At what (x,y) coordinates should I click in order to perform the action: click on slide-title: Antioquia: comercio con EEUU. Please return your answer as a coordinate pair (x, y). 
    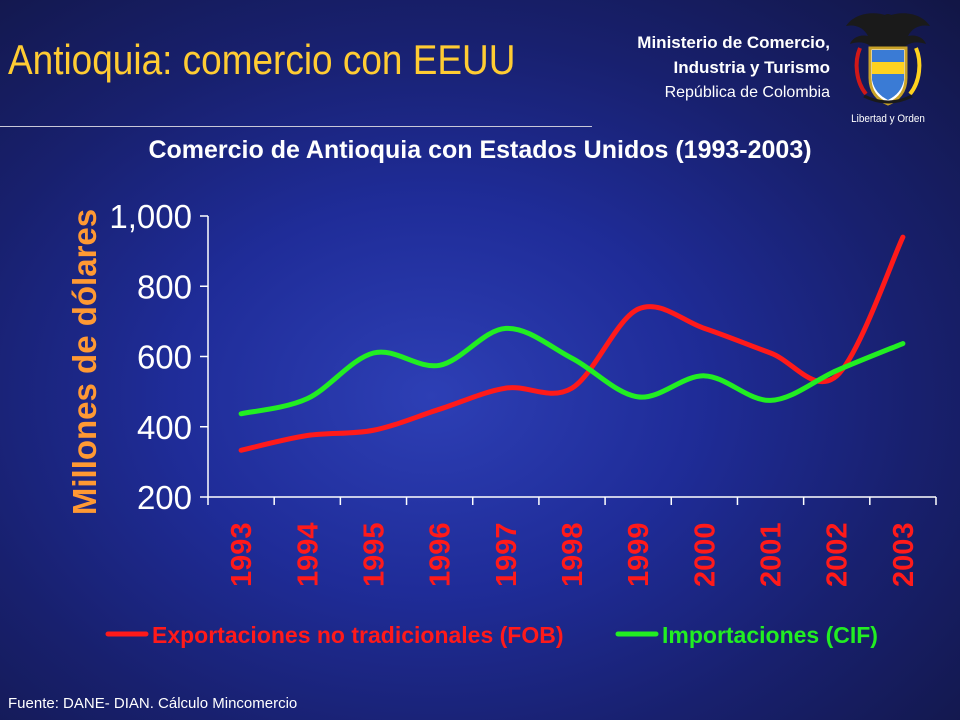
    Looking at the image, I should click on (262, 59).